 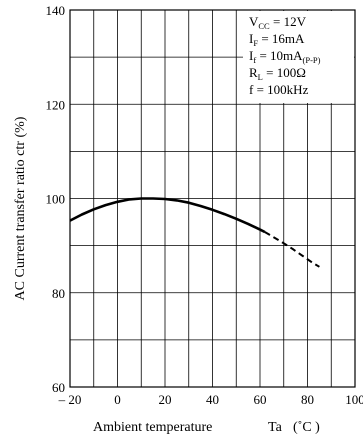 I want to click on condition-line: If = 10mA(P-P), so click(x=285, y=56).